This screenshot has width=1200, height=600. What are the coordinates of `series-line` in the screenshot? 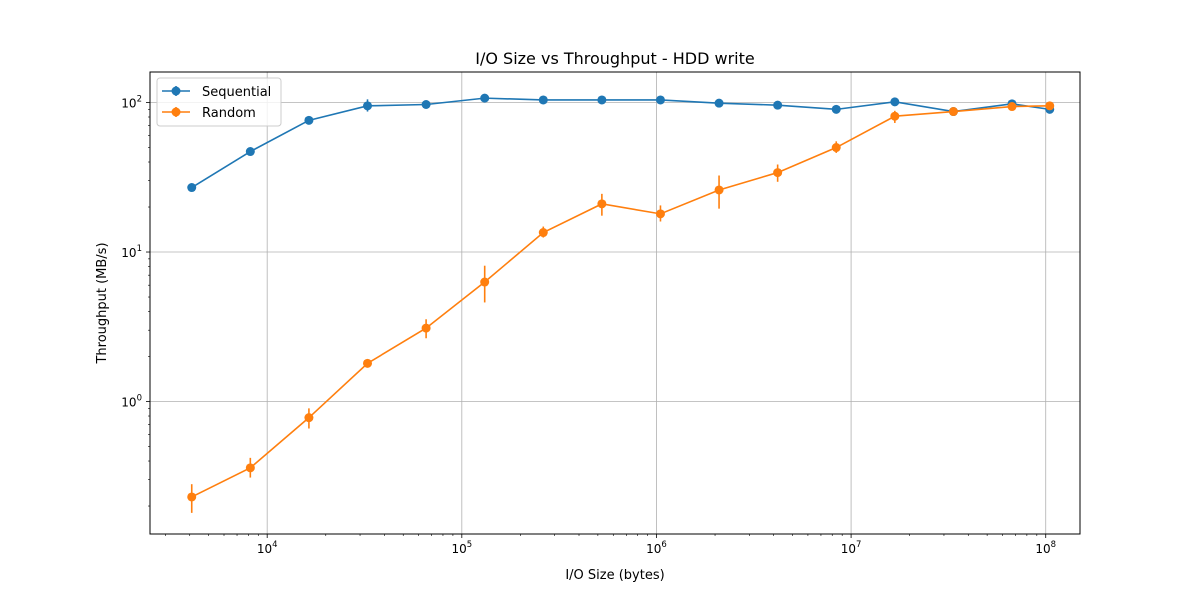 It's located at (620, 143).